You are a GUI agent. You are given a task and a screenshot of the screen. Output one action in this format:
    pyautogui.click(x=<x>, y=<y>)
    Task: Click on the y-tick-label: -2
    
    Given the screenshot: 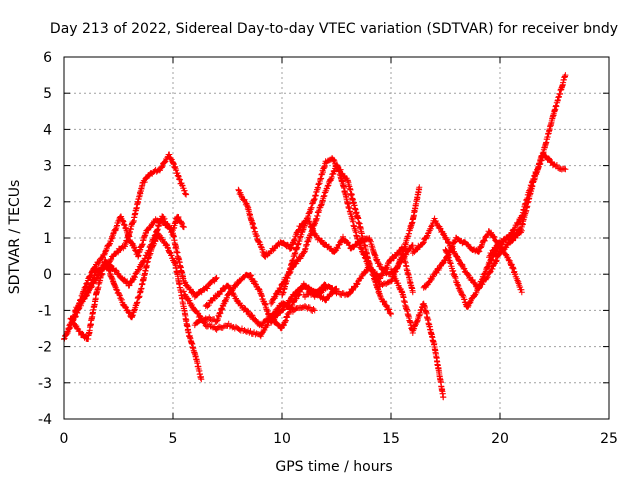 What is the action you would take?
    pyautogui.click(x=45, y=348)
    